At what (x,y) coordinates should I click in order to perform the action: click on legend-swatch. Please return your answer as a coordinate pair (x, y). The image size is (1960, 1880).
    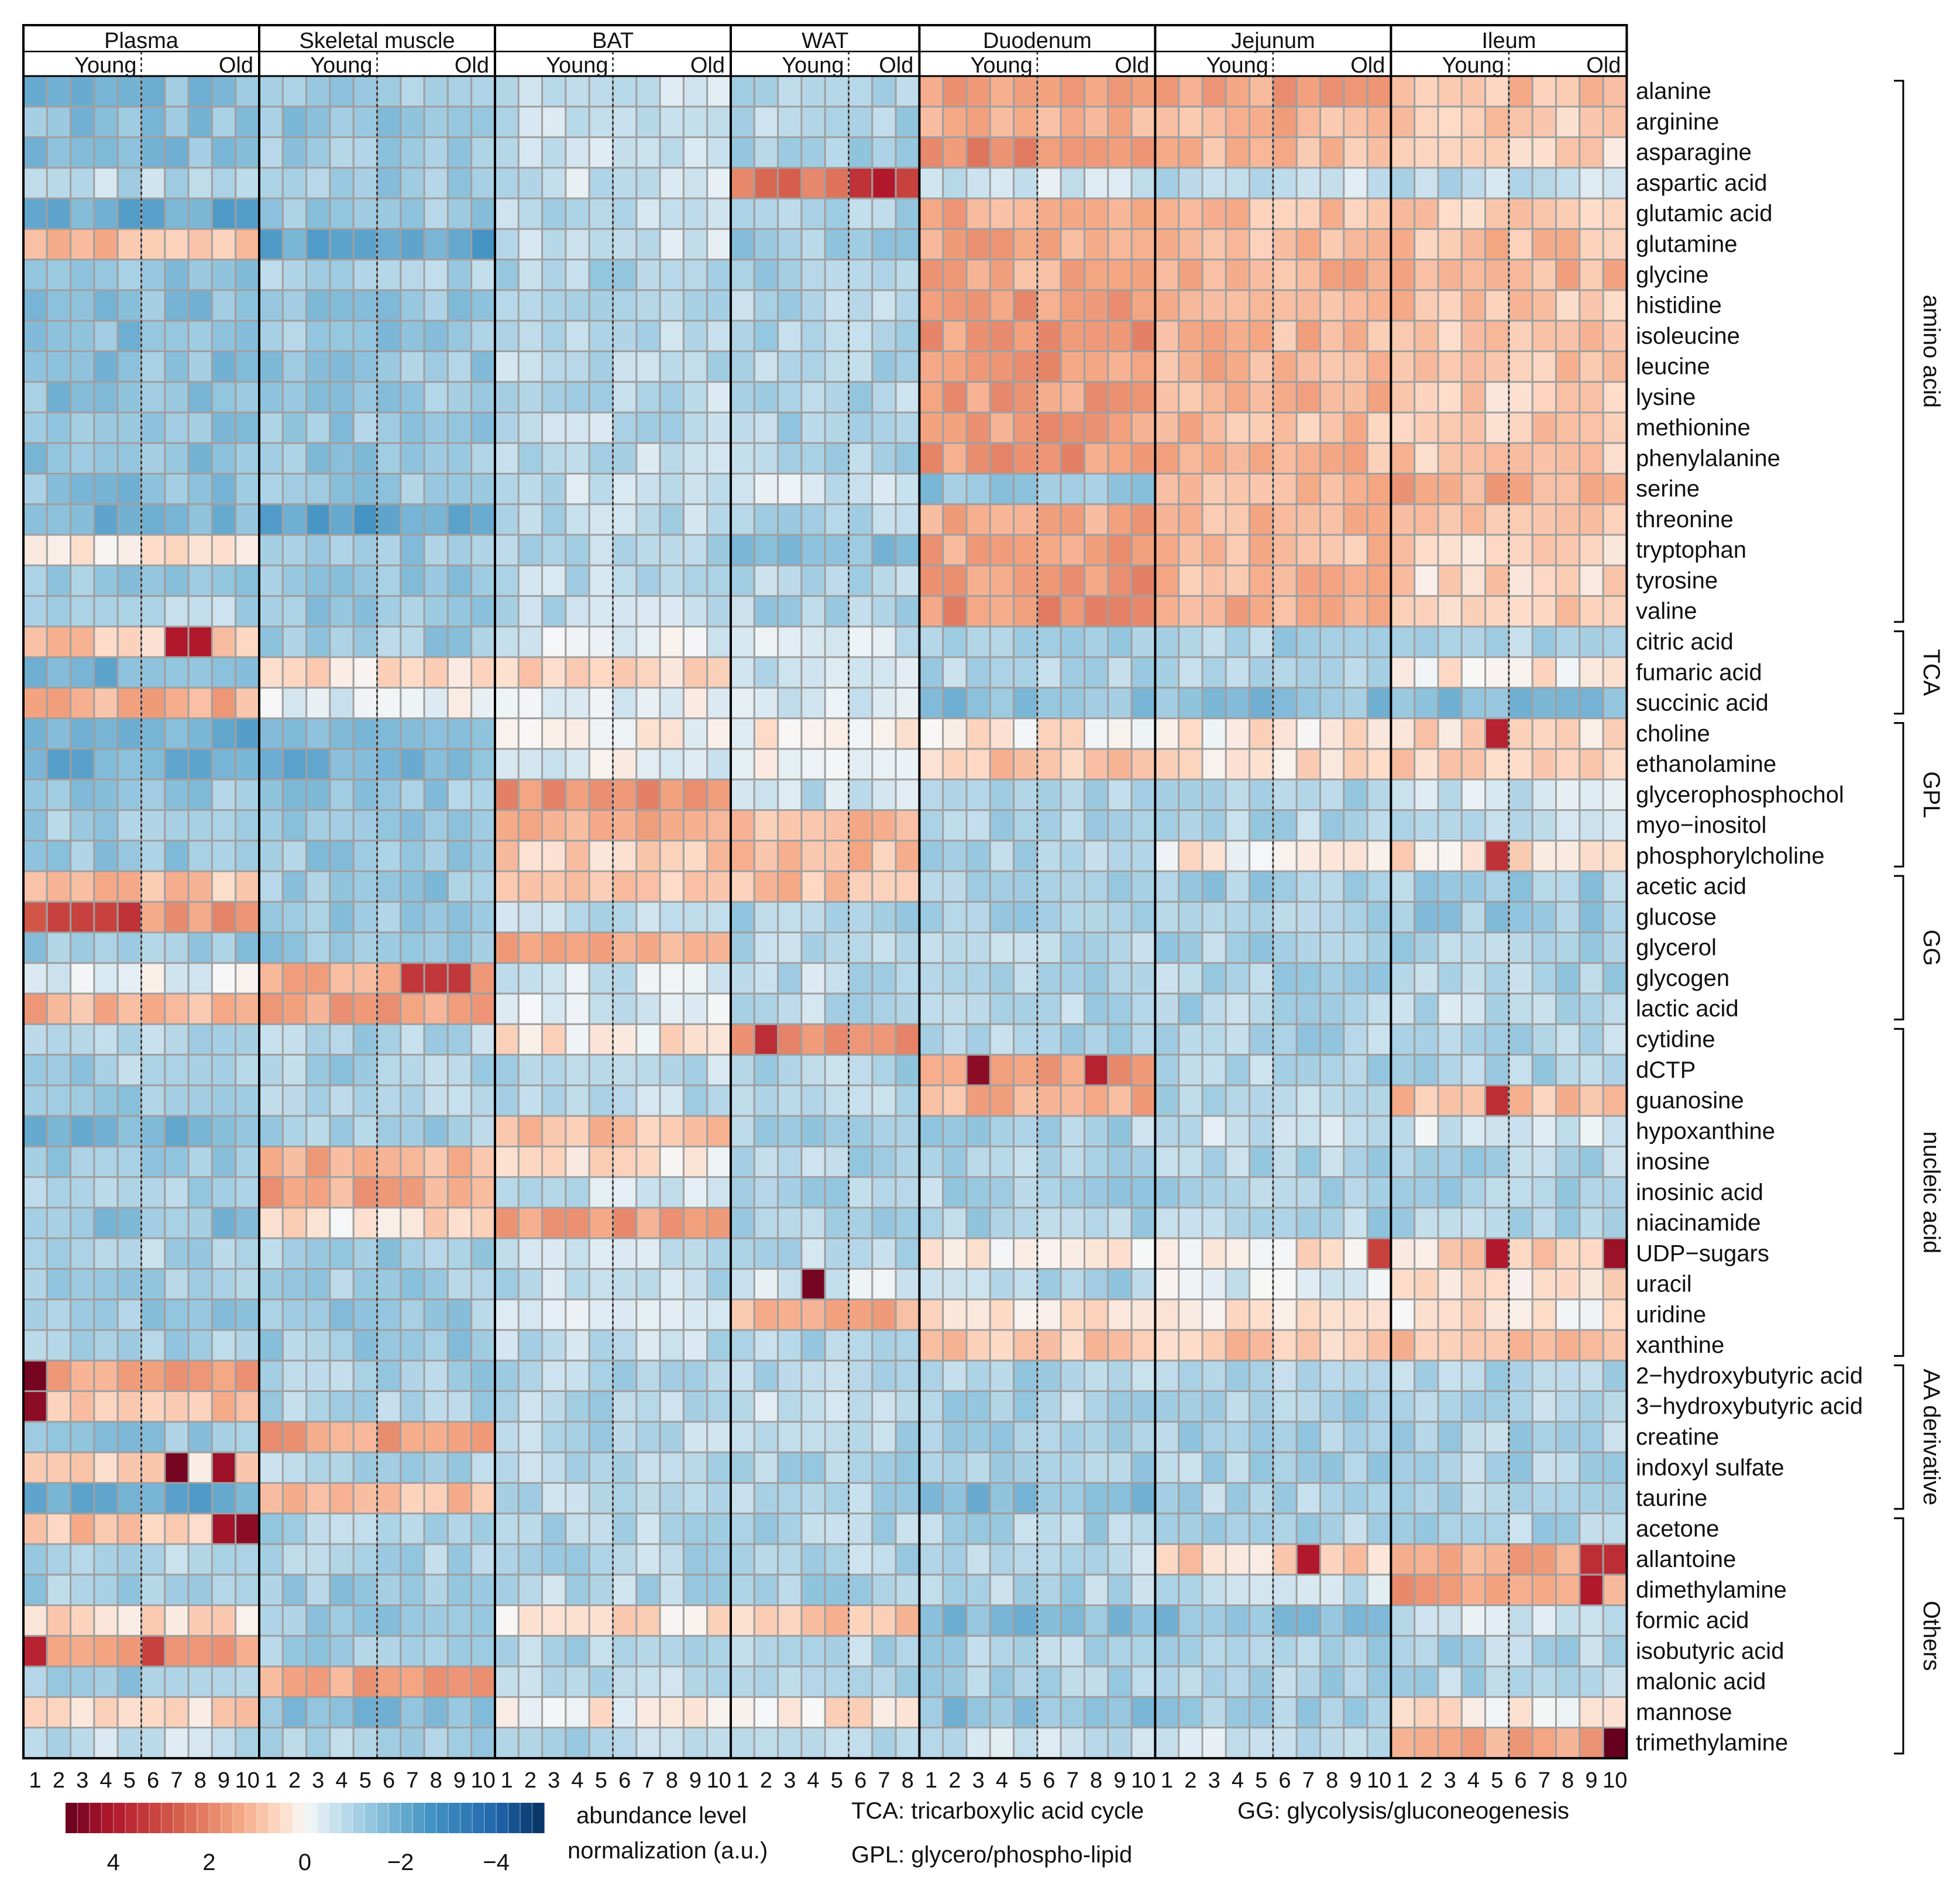
    Looking at the image, I should click on (359, 1818).